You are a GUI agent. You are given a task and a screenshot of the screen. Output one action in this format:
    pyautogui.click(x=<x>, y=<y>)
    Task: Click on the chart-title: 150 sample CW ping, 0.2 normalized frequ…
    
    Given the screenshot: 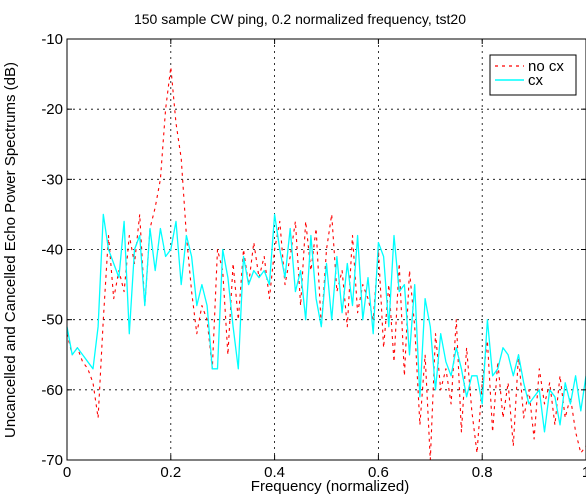 What is the action you would take?
    pyautogui.click(x=300, y=19)
    